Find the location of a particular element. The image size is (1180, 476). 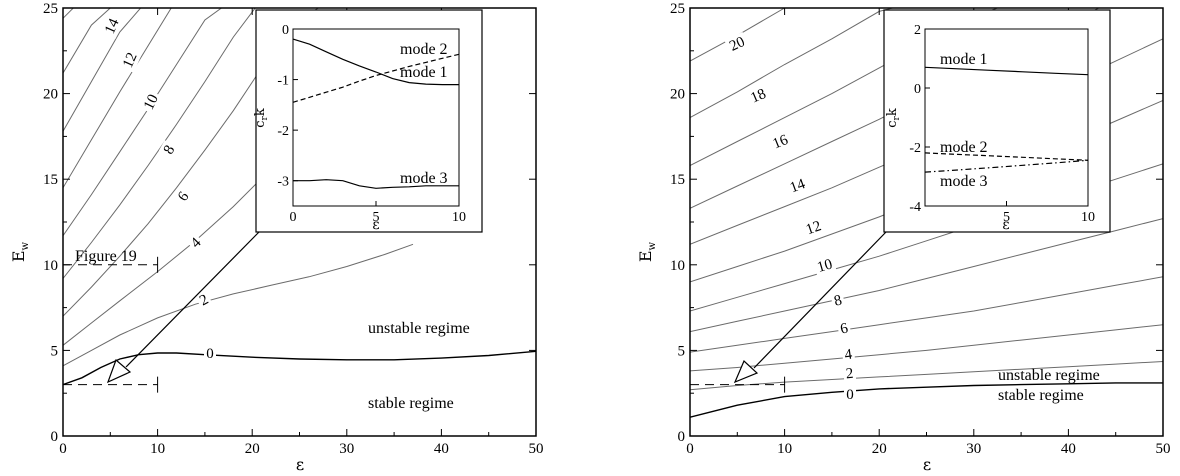

right-inset-y-label: crk is located at coordinates (893, 118).